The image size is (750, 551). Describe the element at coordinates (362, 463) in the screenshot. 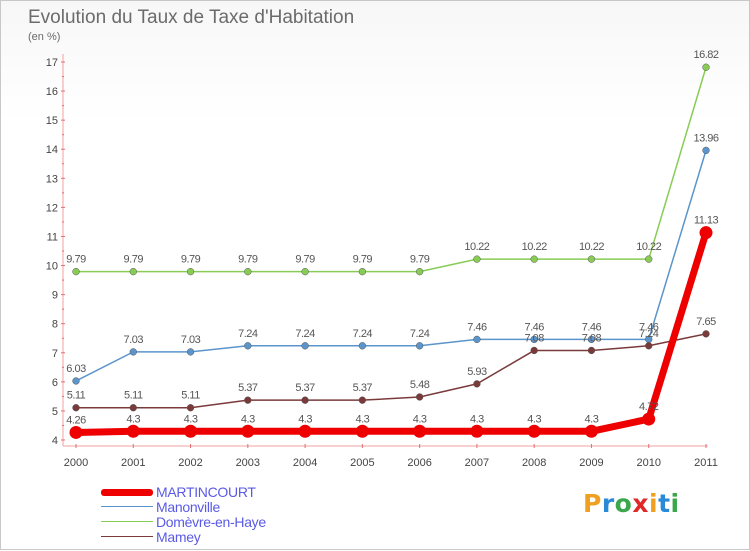

I see `x-tick-label: 2005` at that location.